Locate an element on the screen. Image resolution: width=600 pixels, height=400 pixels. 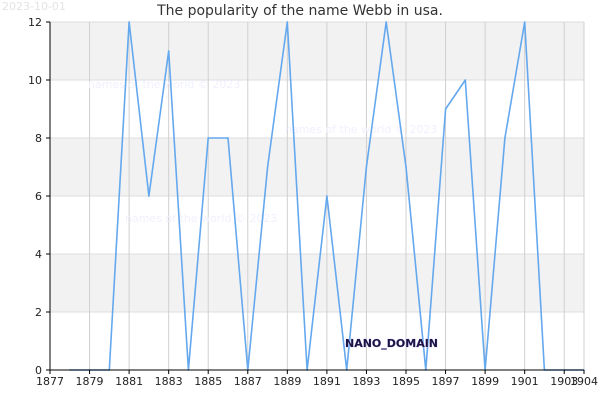
logo-text: NANO_DOMAIN is located at coordinates (391, 343).